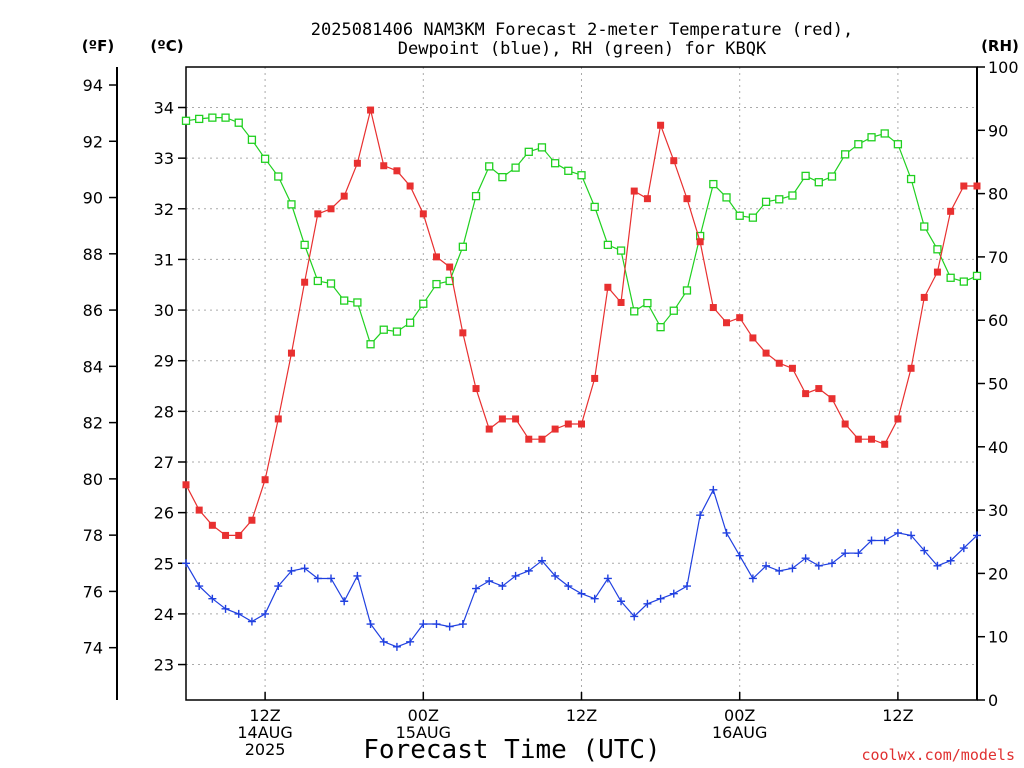  I want to click on fahrenheit-tick-label: 82, so click(93, 423).